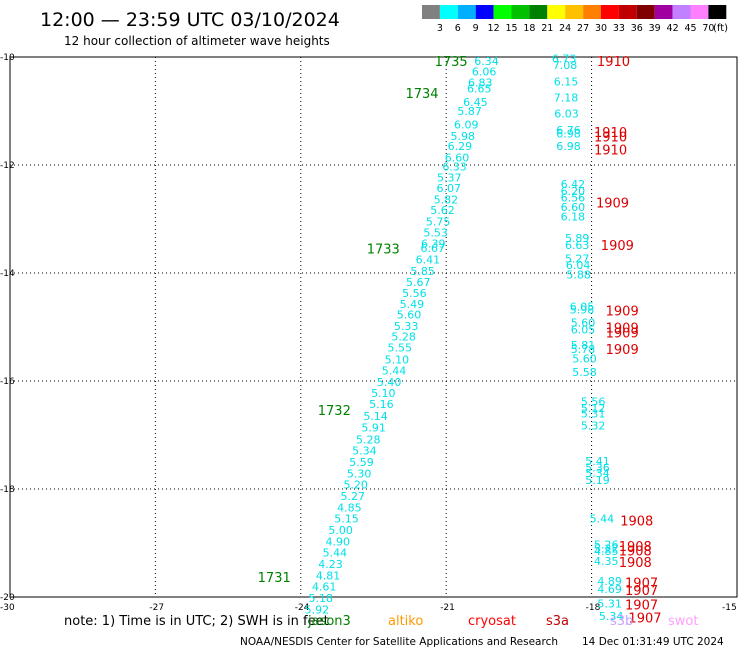 The width and height of the screenshot is (740, 650). I want to click on wave-height-label: 5.75, so click(438, 222).